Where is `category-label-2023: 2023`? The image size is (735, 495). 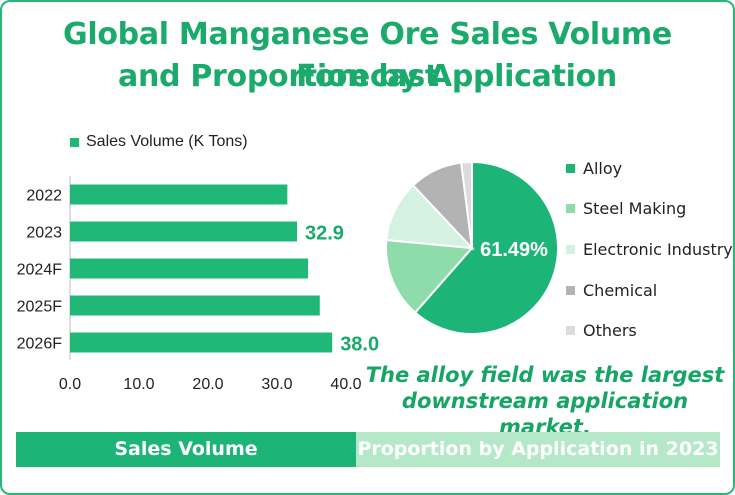
category-label-2023: 2023 is located at coordinates (44, 233).